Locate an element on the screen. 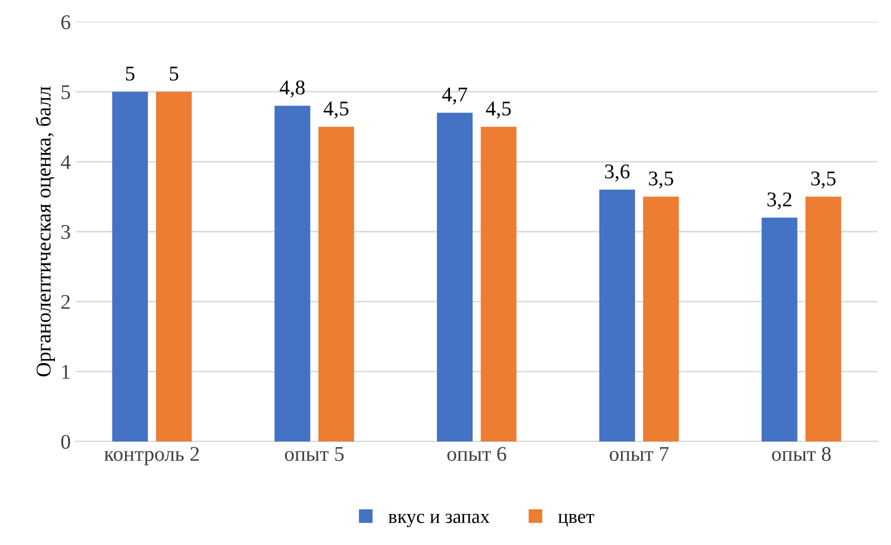 The image size is (891, 545). y-tick-label: 2 is located at coordinates (65, 302).